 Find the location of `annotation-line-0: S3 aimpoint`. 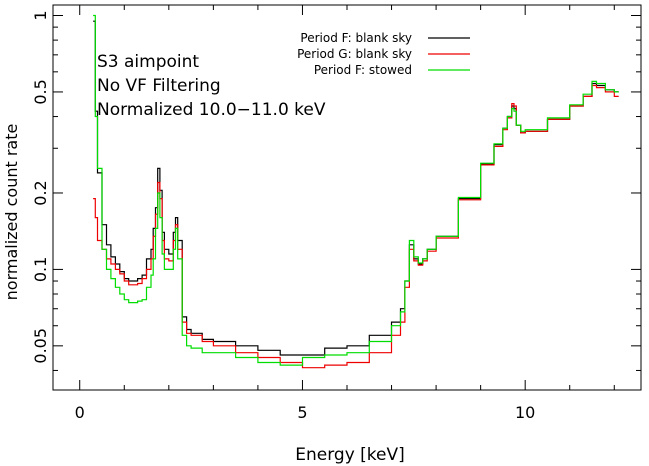

annotation-line-0: S3 aimpoint is located at coordinates (148, 62).